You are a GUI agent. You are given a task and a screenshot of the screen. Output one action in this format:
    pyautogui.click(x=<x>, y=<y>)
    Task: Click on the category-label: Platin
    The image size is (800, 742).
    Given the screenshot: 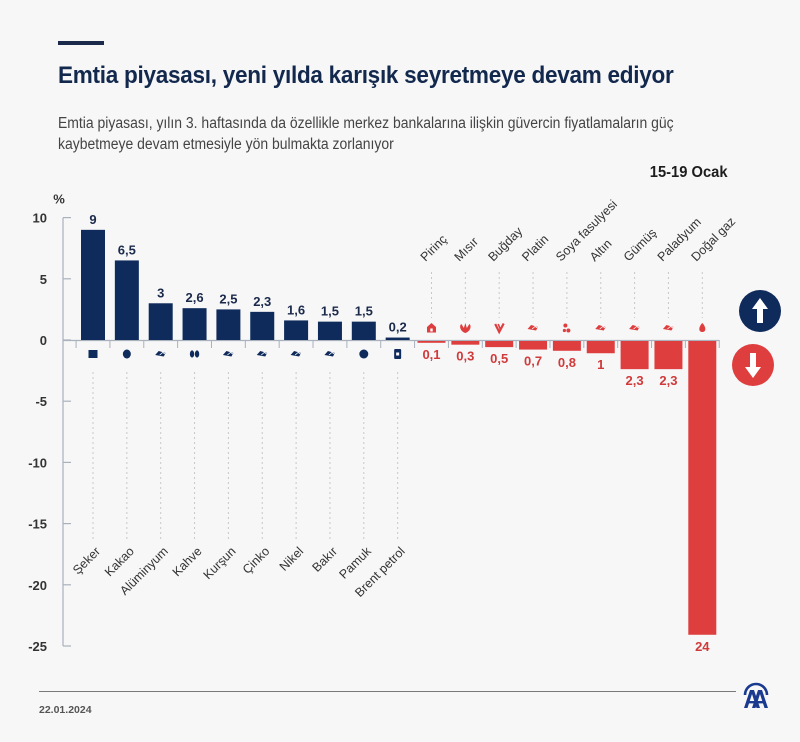 What is the action you would take?
    pyautogui.click(x=535, y=248)
    